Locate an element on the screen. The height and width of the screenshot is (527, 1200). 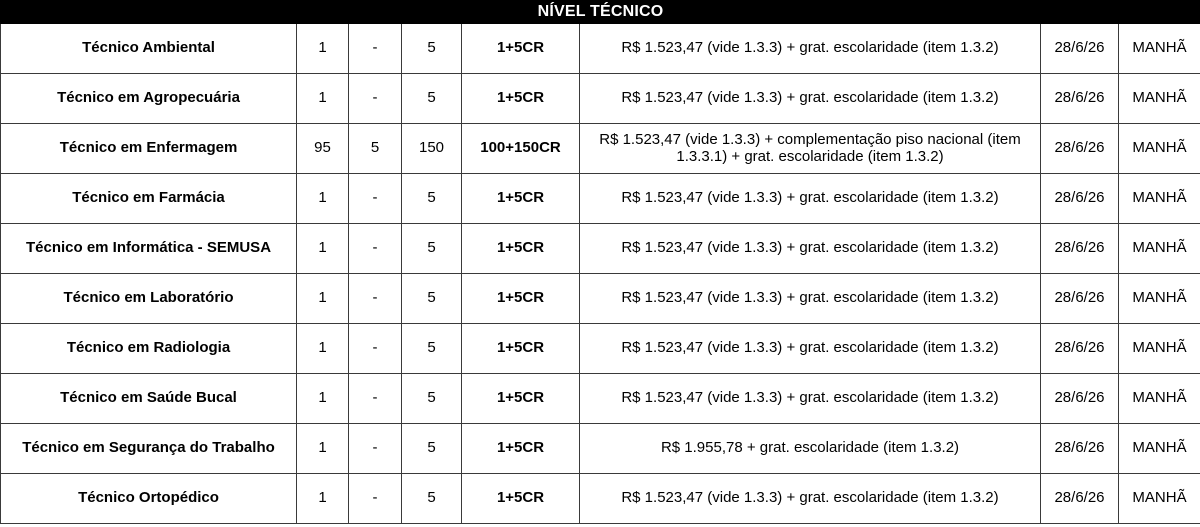
cell-cargo: Técnico Ortopédico is located at coordinates (148, 498).